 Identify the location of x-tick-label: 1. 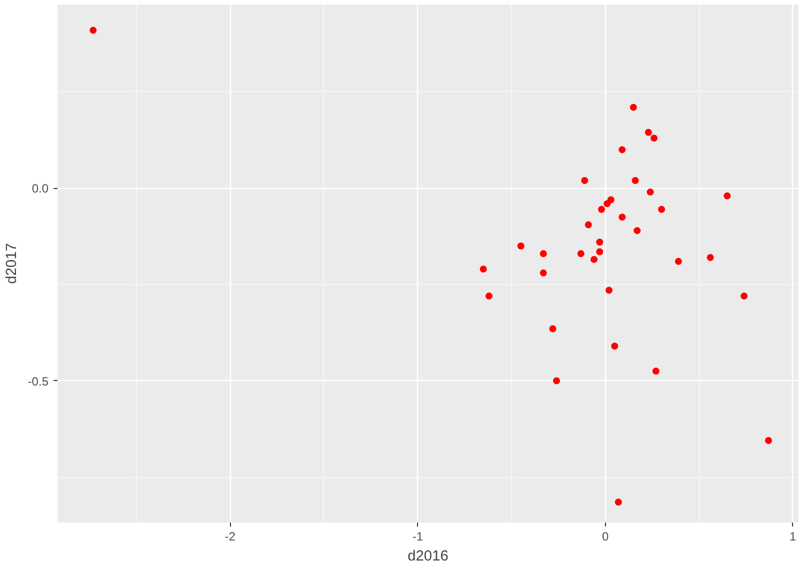
(793, 537).